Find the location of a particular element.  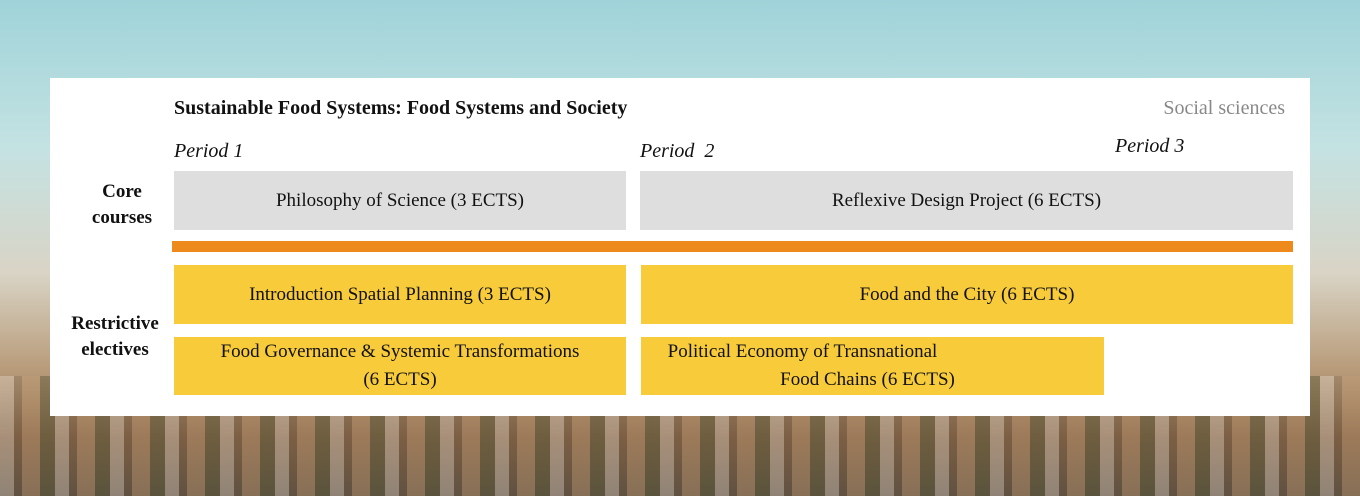

domain-label: Social sciences is located at coordinates (1224, 108).